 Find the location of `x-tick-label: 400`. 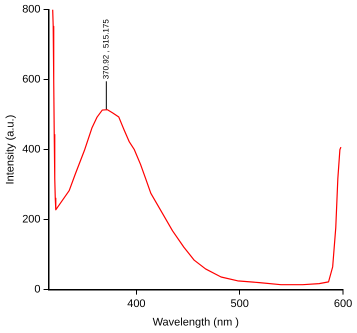

x-tick-label: 400 is located at coordinates (136, 304).